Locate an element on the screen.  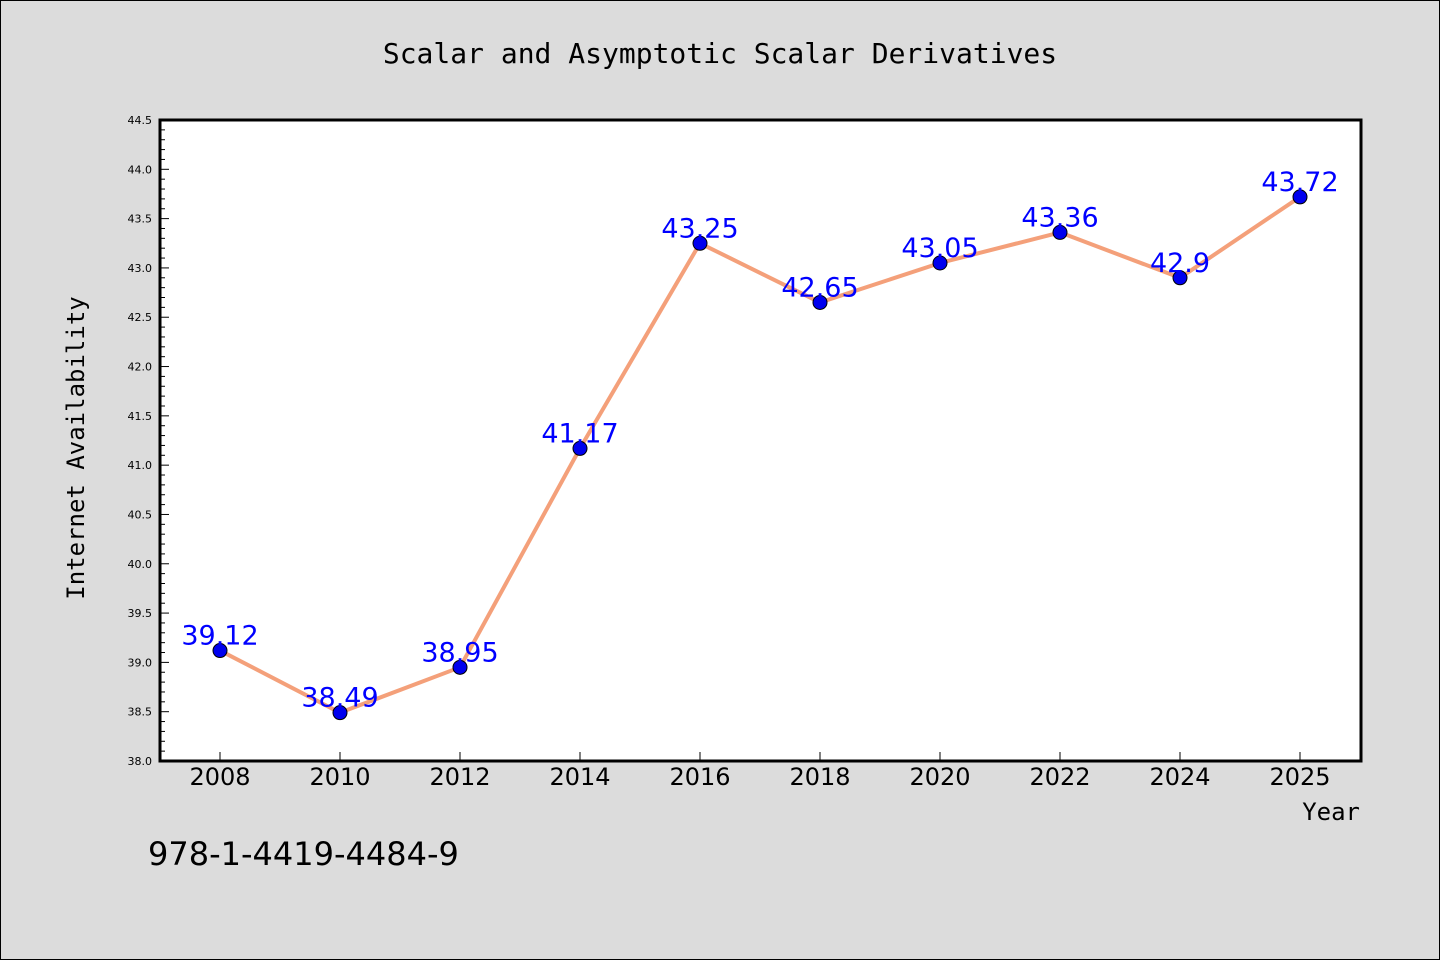
y-tick-label: 38.0 is located at coordinates (140, 761).